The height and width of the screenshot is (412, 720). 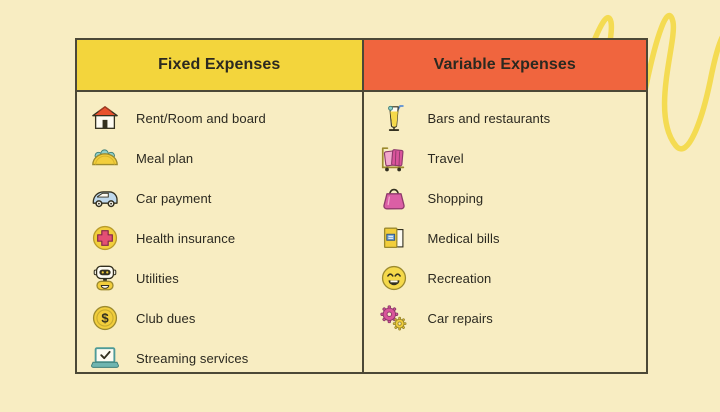 What do you see at coordinates (105, 158) in the screenshot?
I see `taco-icon` at bounding box center [105, 158].